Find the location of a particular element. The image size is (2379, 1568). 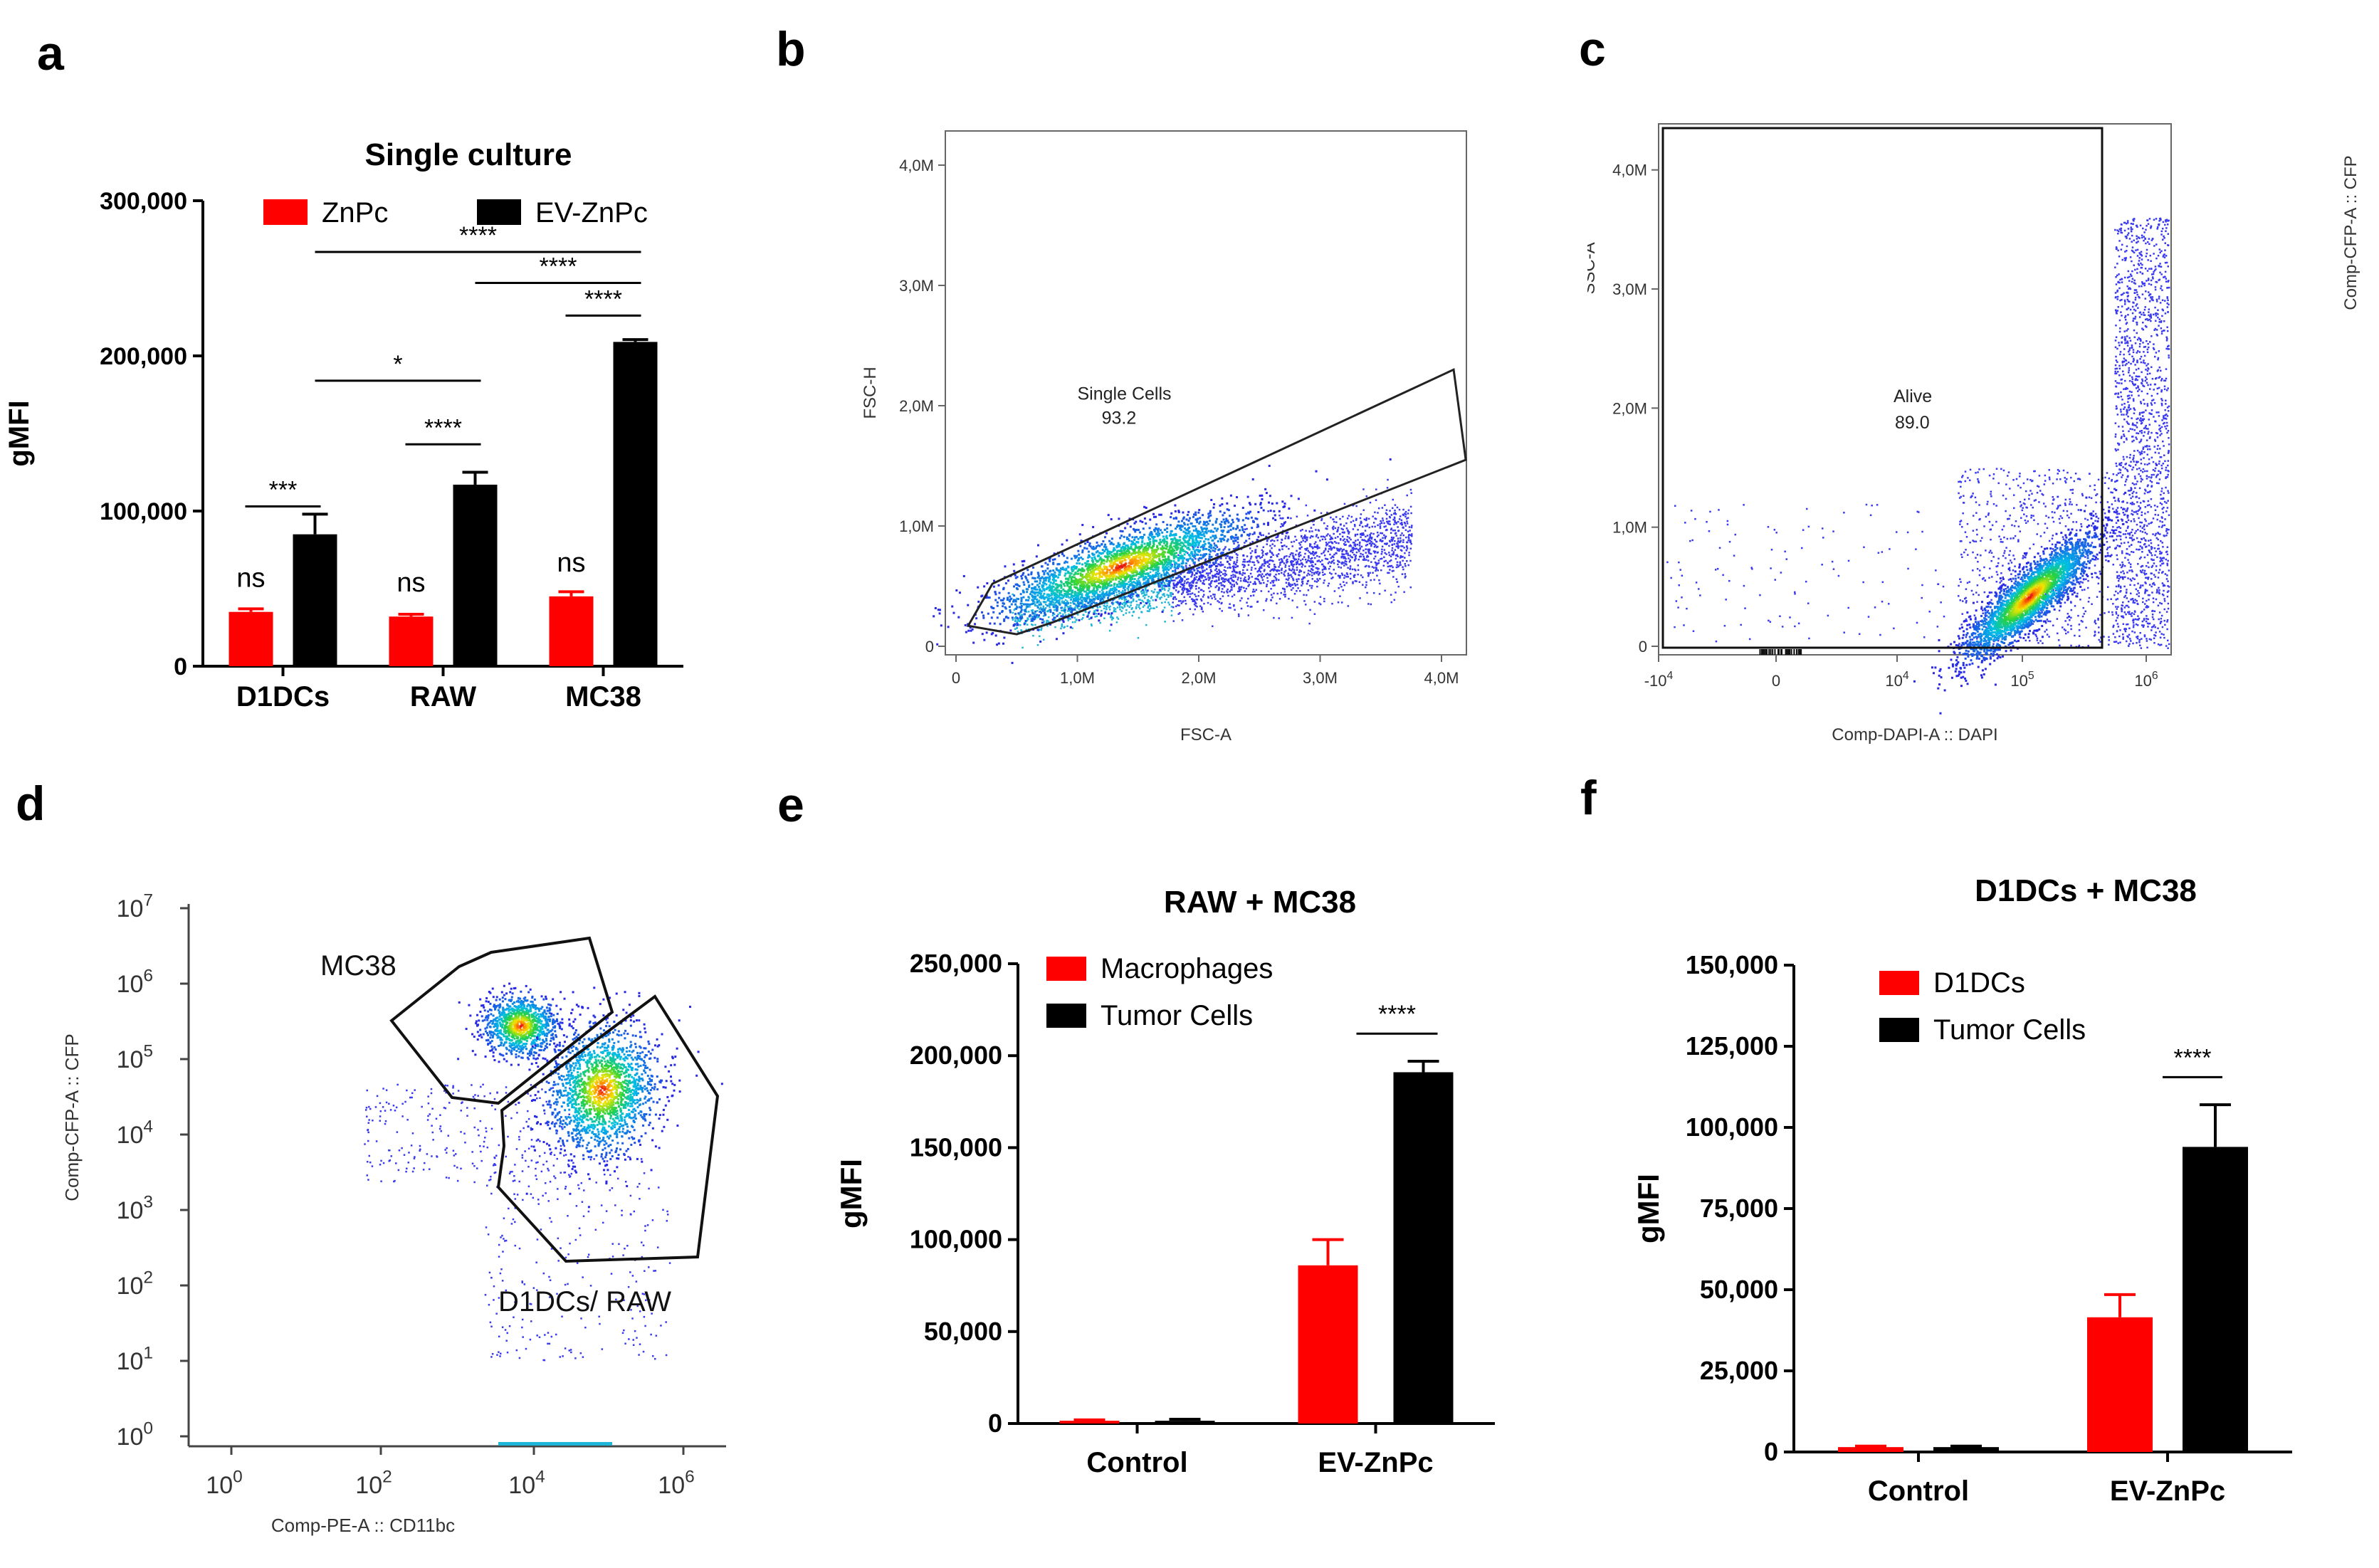

y-tick-label: 3,0M is located at coordinates (917, 286).